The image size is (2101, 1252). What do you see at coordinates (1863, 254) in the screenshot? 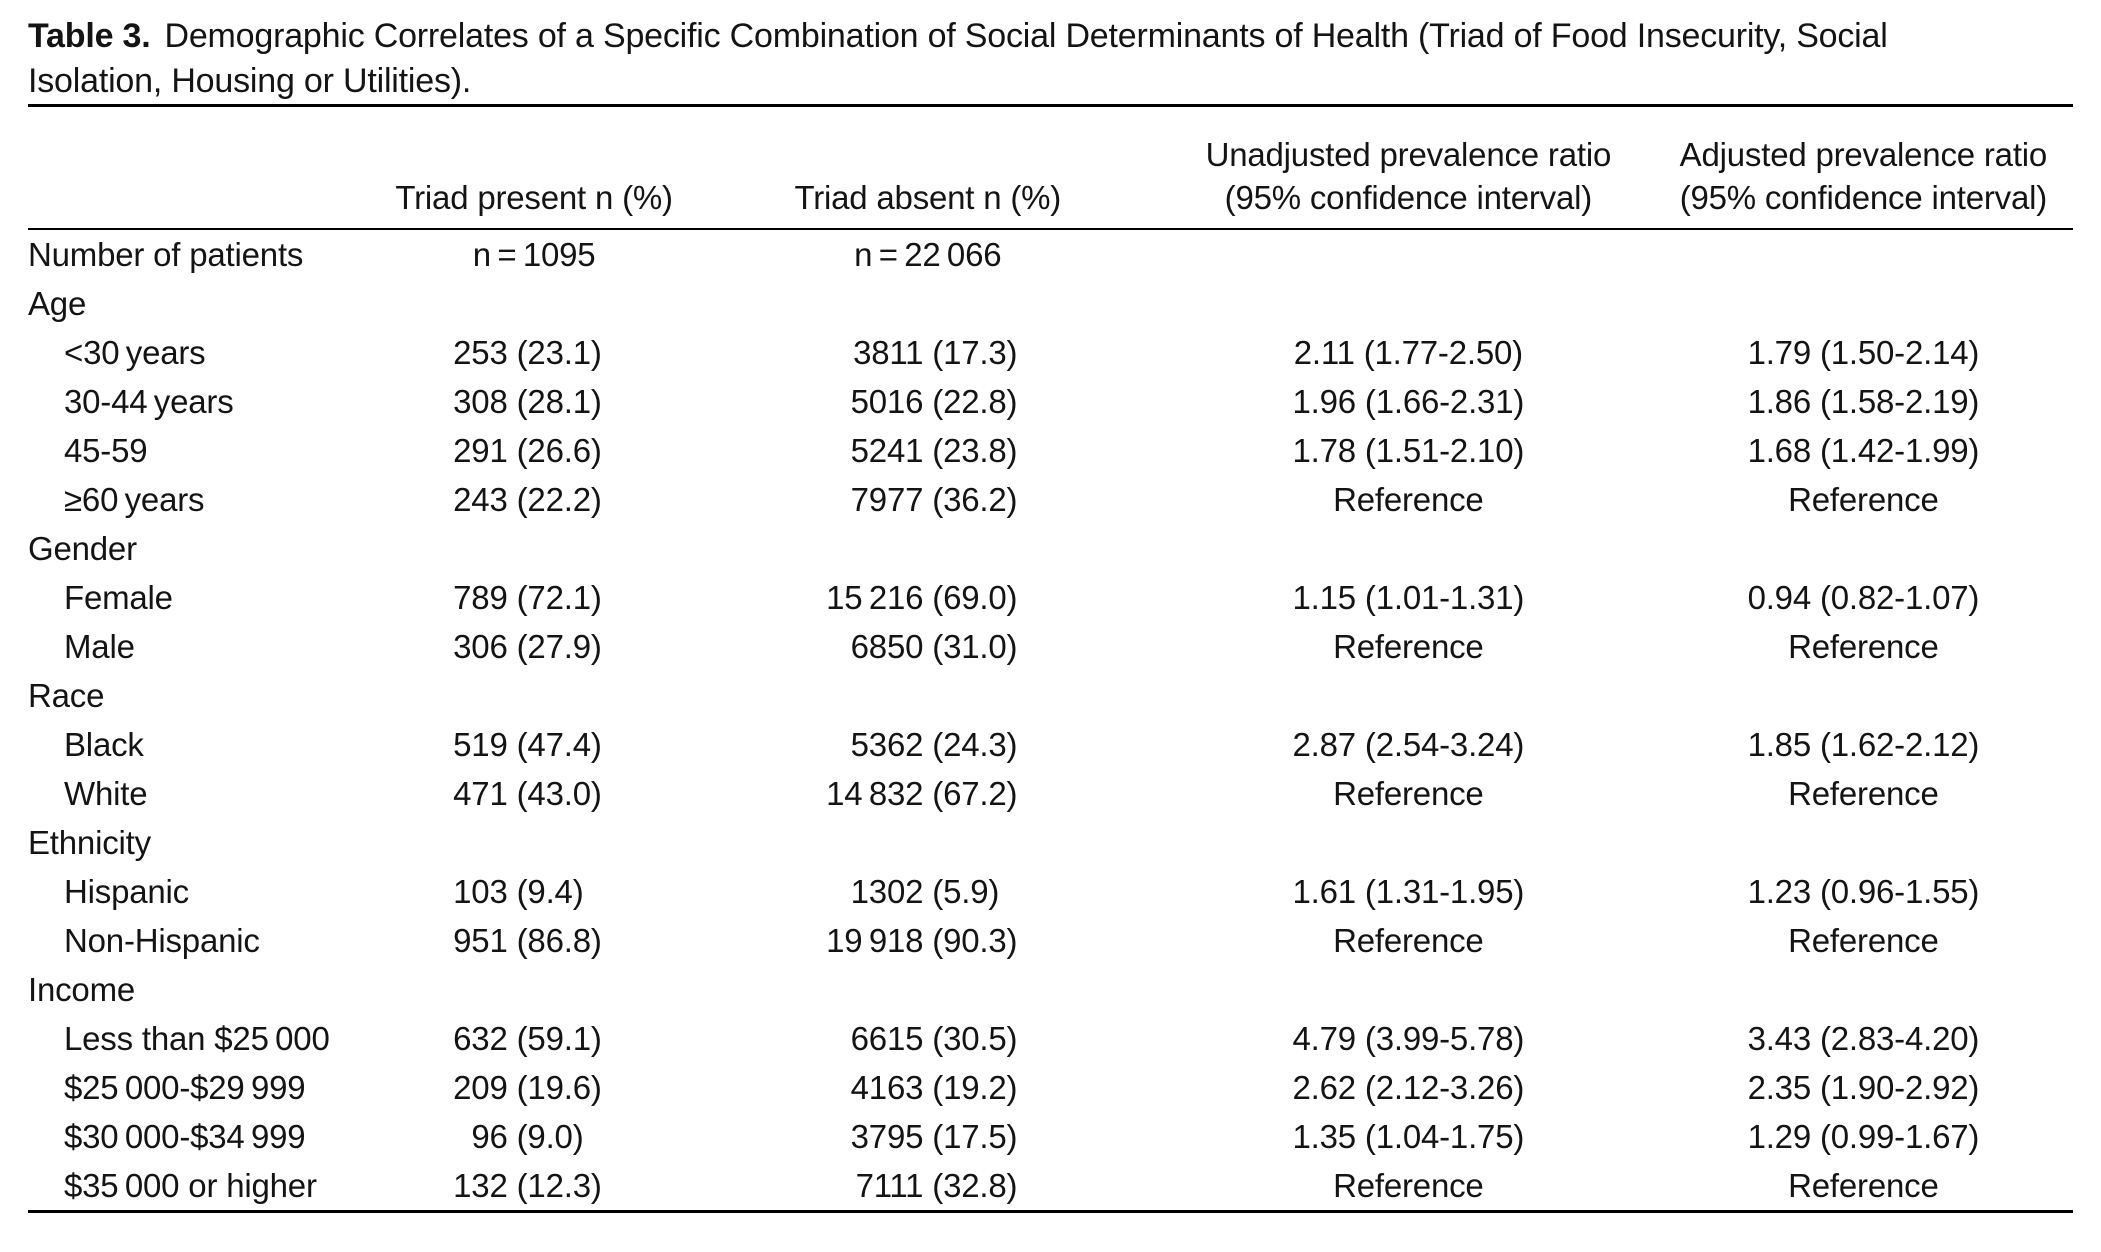
I see `adjusted-cell` at bounding box center [1863, 254].